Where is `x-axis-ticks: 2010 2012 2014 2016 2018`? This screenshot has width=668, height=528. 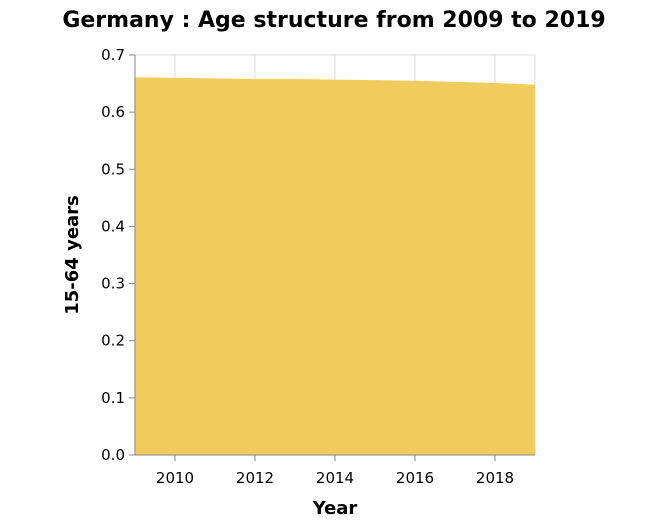 x-axis-ticks: 2010 2012 2014 2016 2018 is located at coordinates (335, 471).